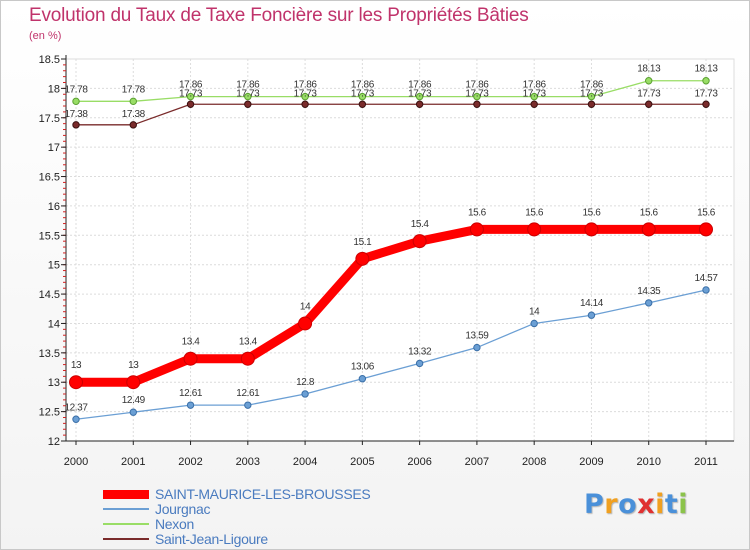  I want to click on y-tick-label: 16, so click(54, 207).